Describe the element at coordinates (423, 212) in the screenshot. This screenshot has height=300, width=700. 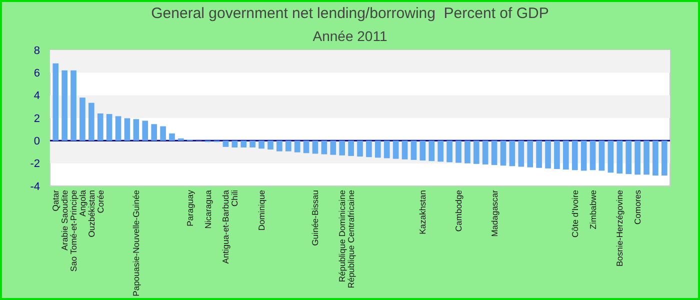
I see `x-tick-label: Kazakhstan` at that location.